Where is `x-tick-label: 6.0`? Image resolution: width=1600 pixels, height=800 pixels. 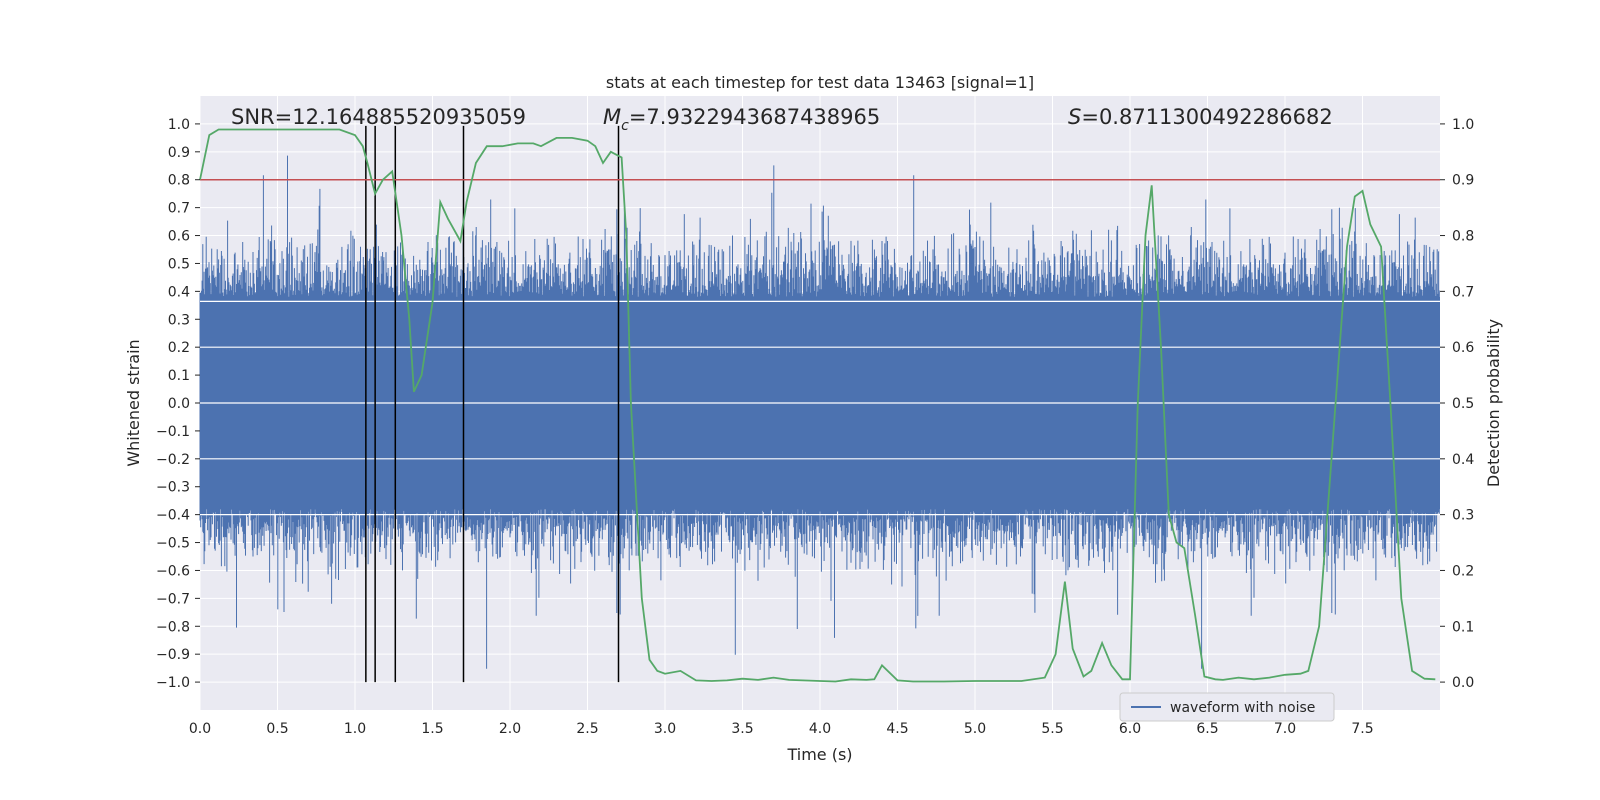
x-tick-label: 6.0 is located at coordinates (1130, 729).